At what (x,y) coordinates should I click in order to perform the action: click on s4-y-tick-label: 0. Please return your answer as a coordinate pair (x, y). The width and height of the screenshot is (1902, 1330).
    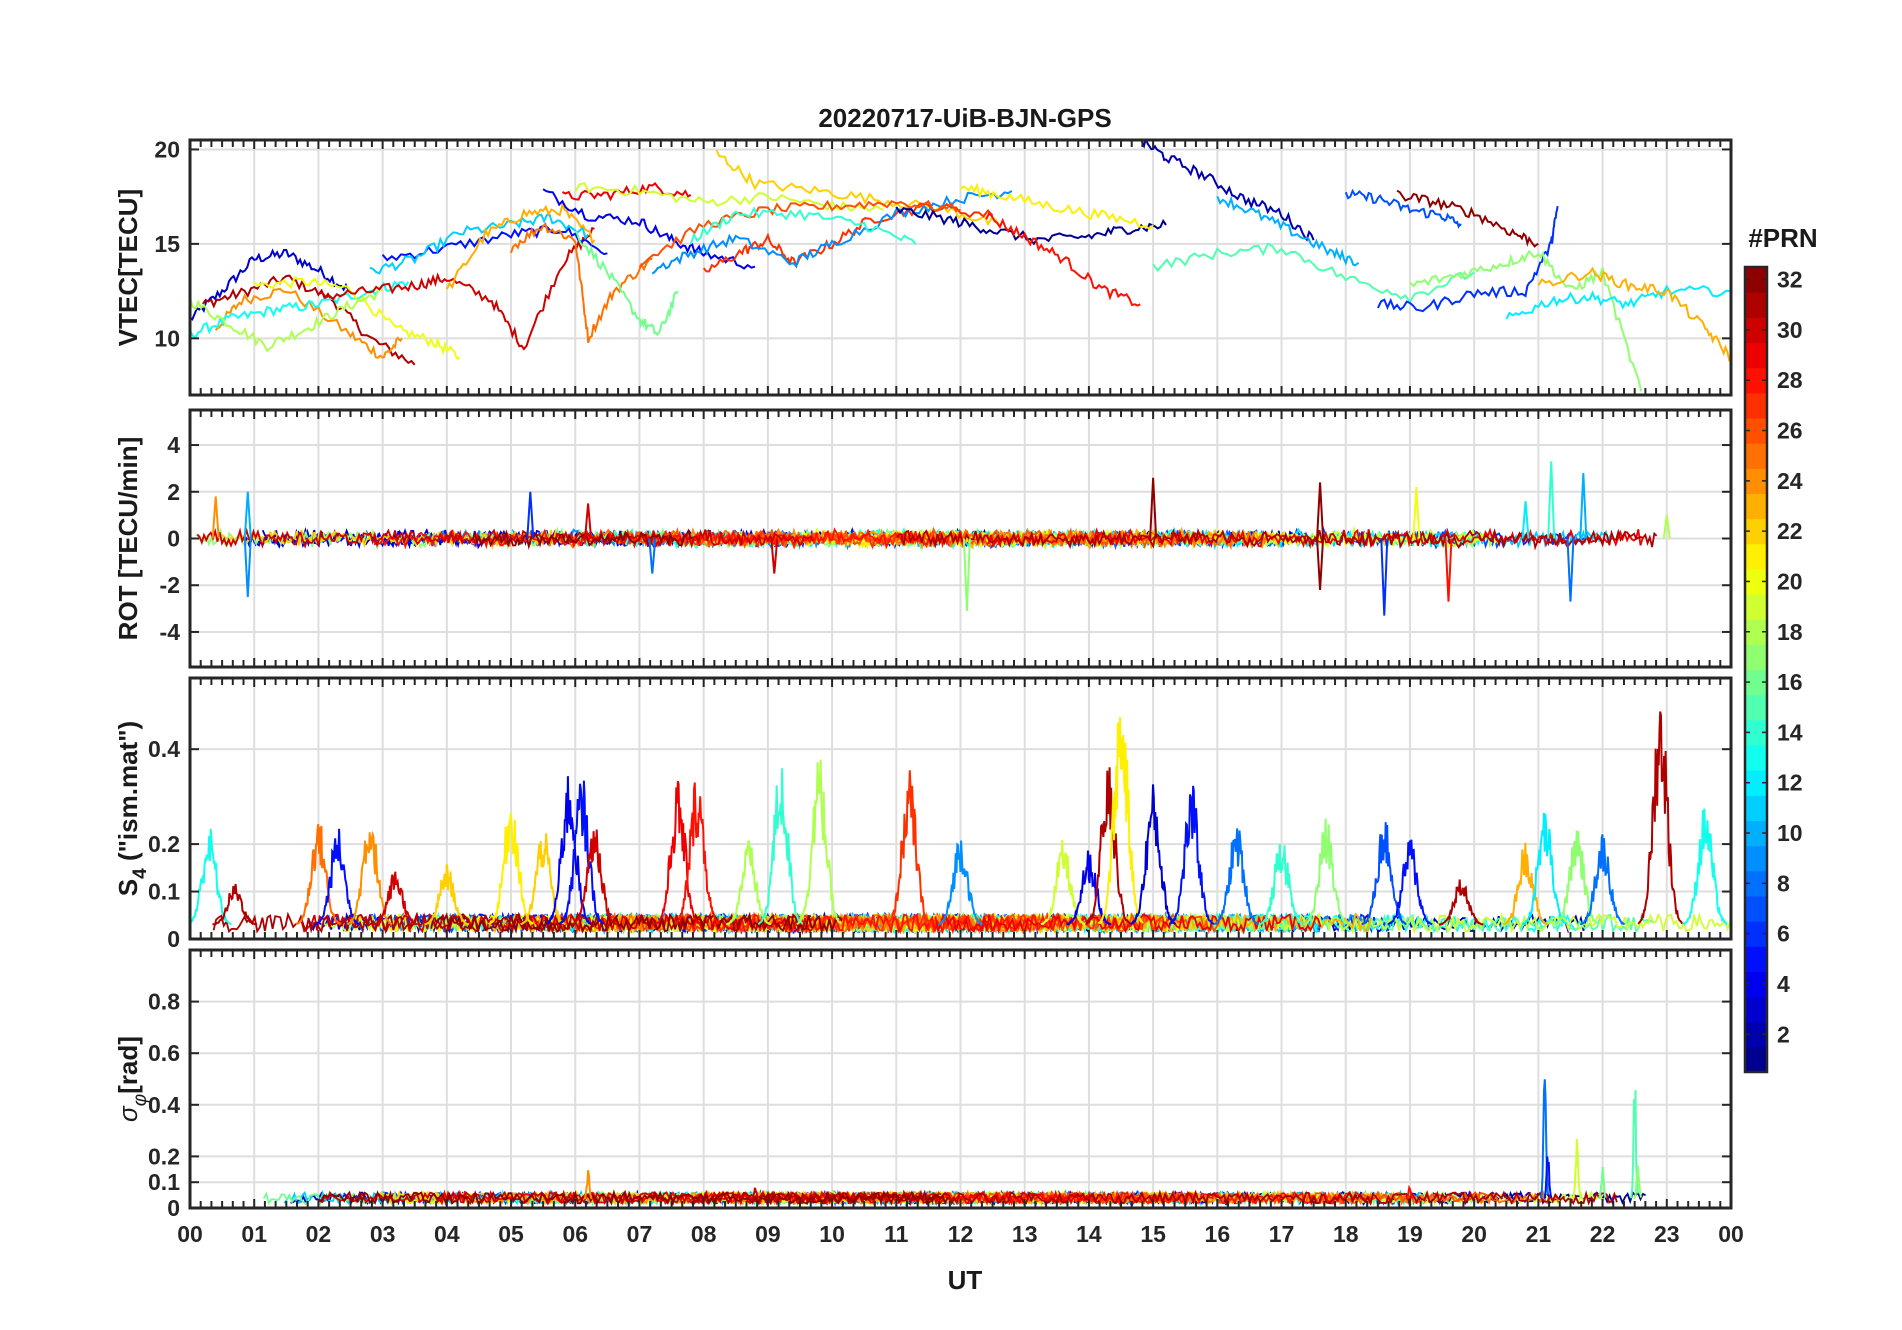
    Looking at the image, I should click on (173, 939).